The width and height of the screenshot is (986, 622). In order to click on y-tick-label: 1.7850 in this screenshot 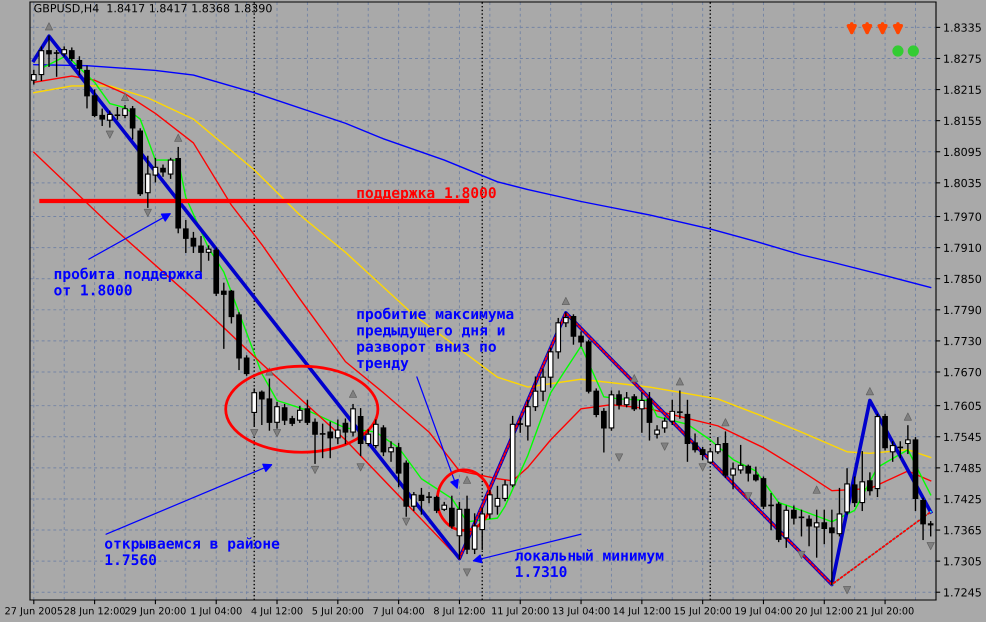, I will do `click(963, 279)`.